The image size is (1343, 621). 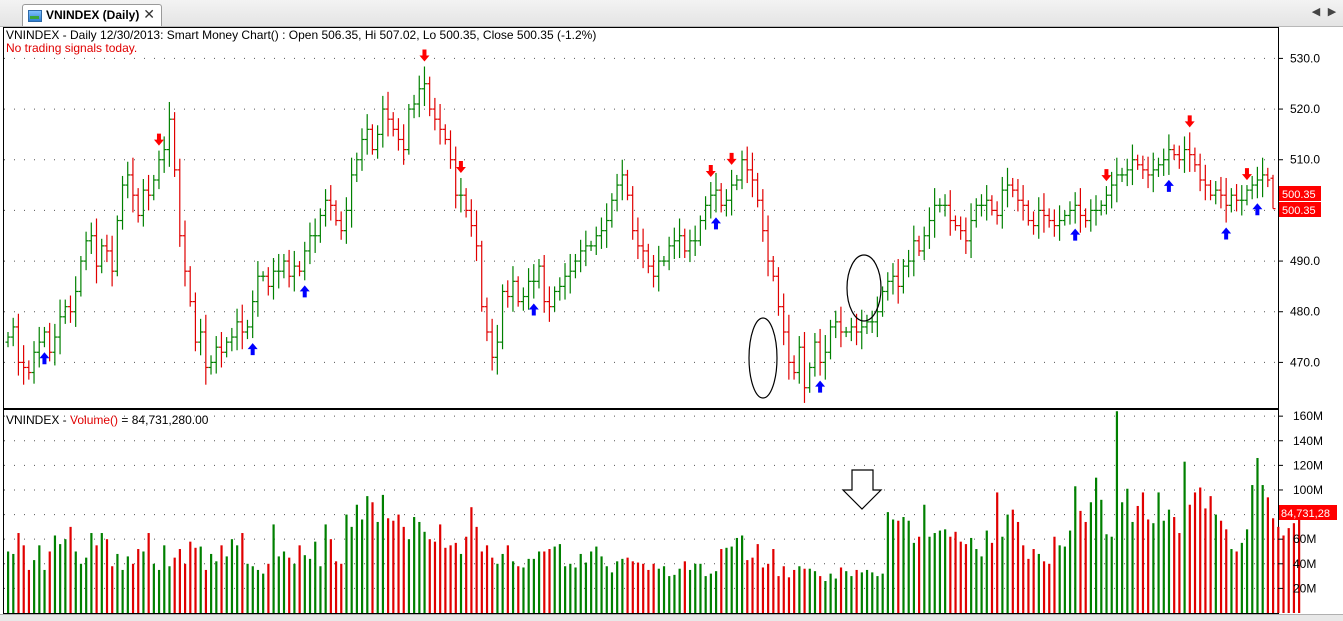 I want to click on price-tick-label: 470.0, so click(x=1305, y=362).